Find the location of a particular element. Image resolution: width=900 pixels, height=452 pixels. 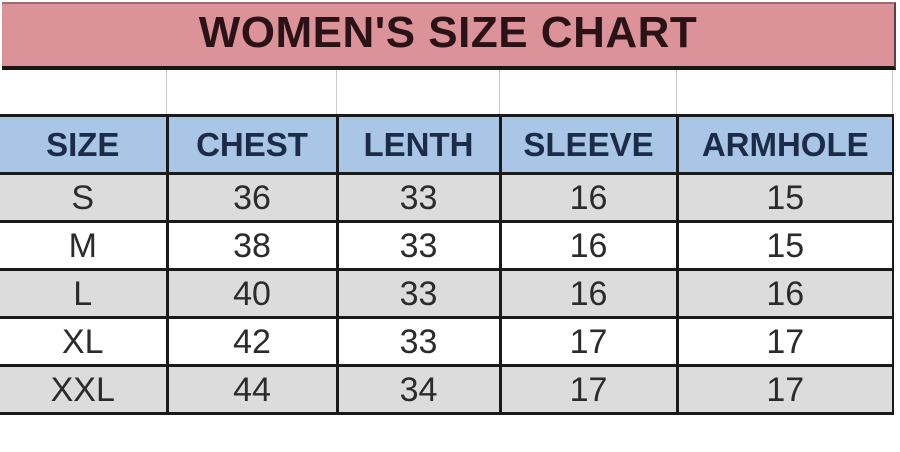

cell-armhole: 16 is located at coordinates (785, 293).